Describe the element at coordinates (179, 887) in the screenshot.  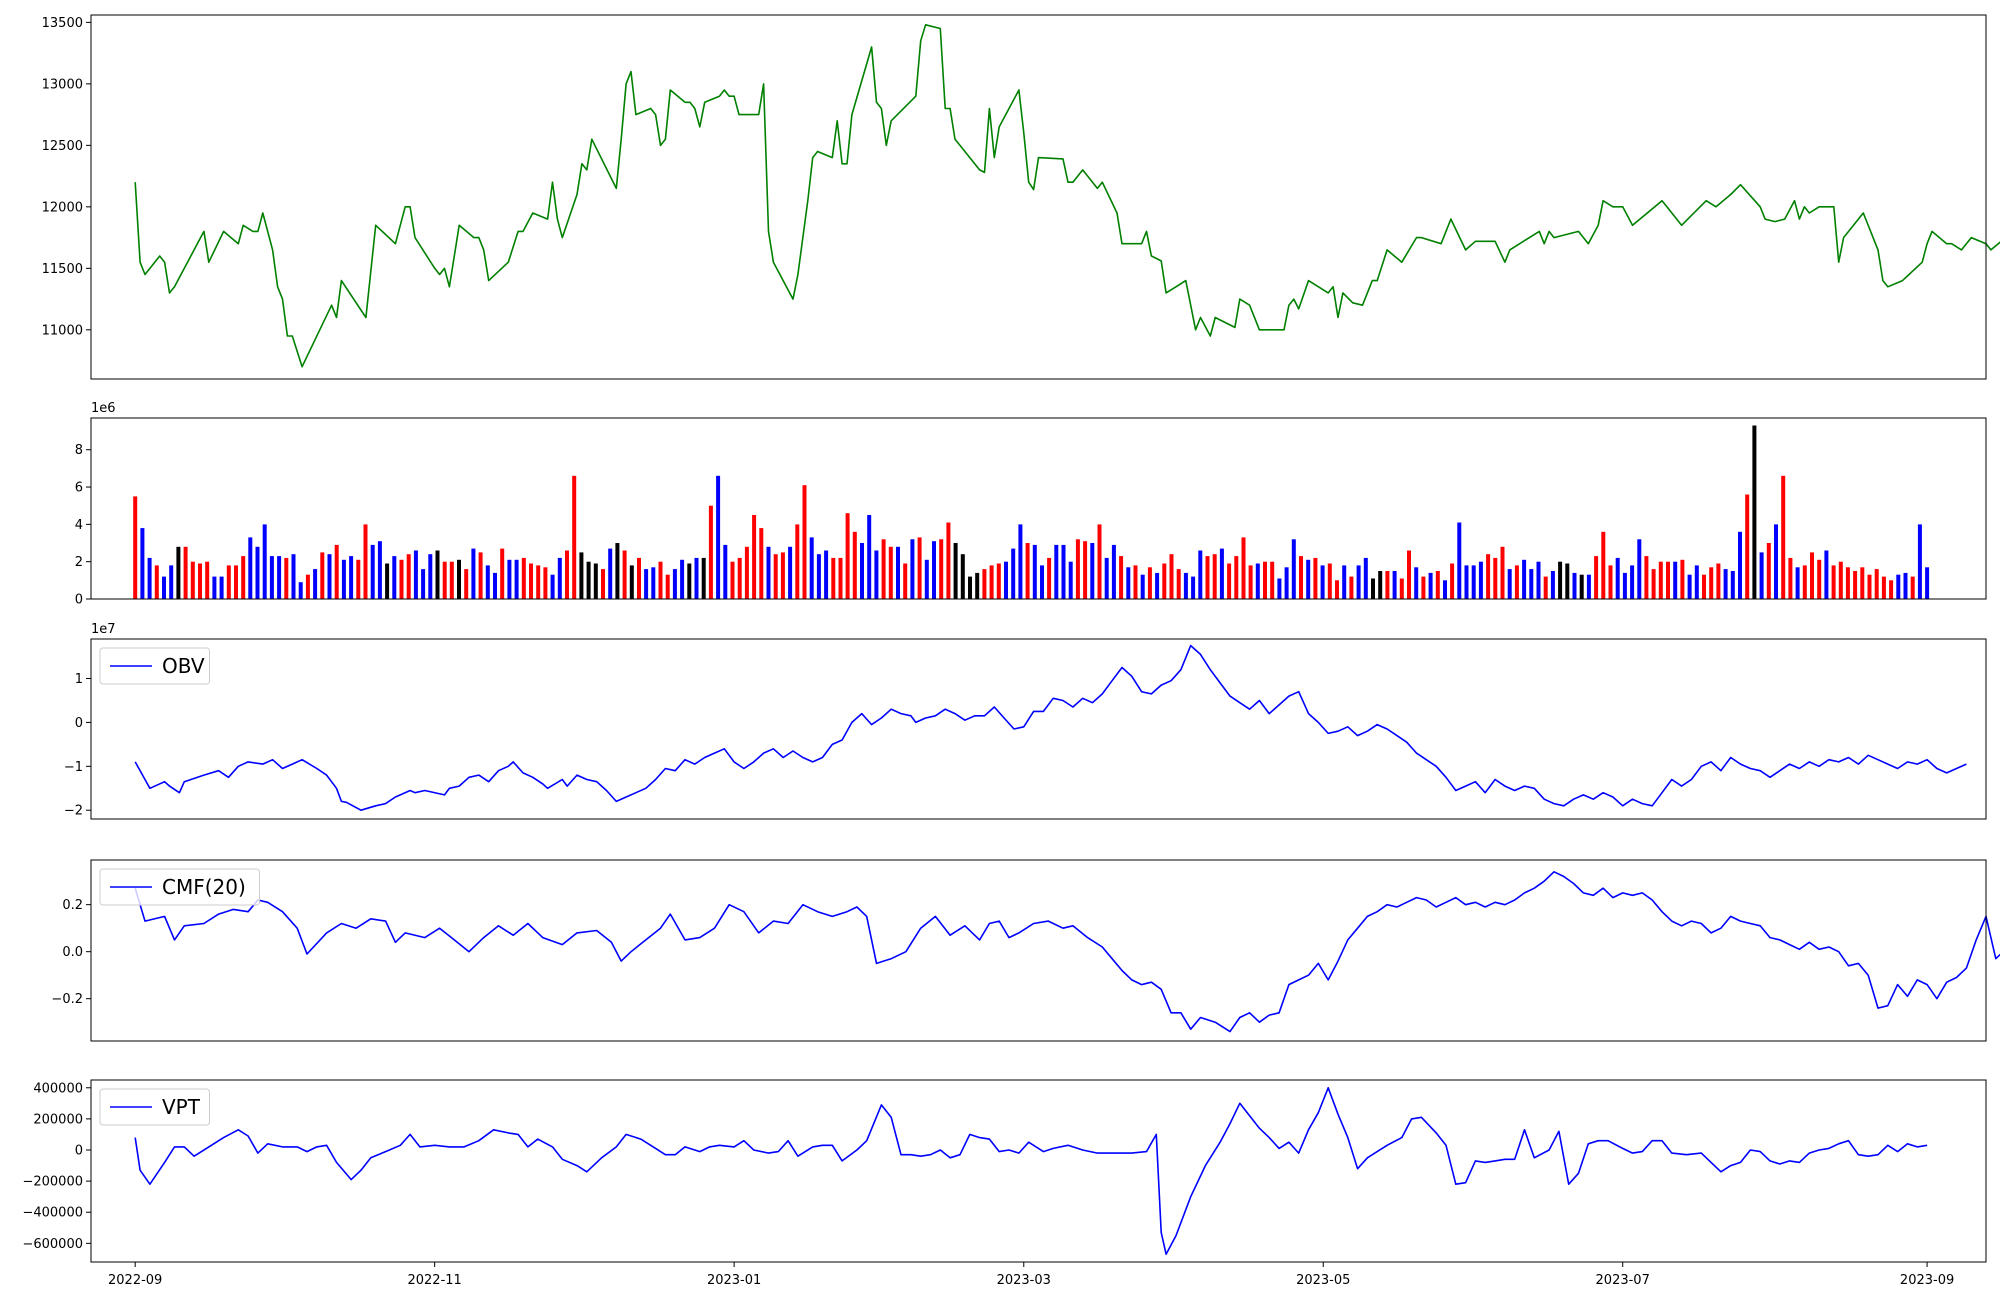
I see `legend: CMF(20)` at that location.